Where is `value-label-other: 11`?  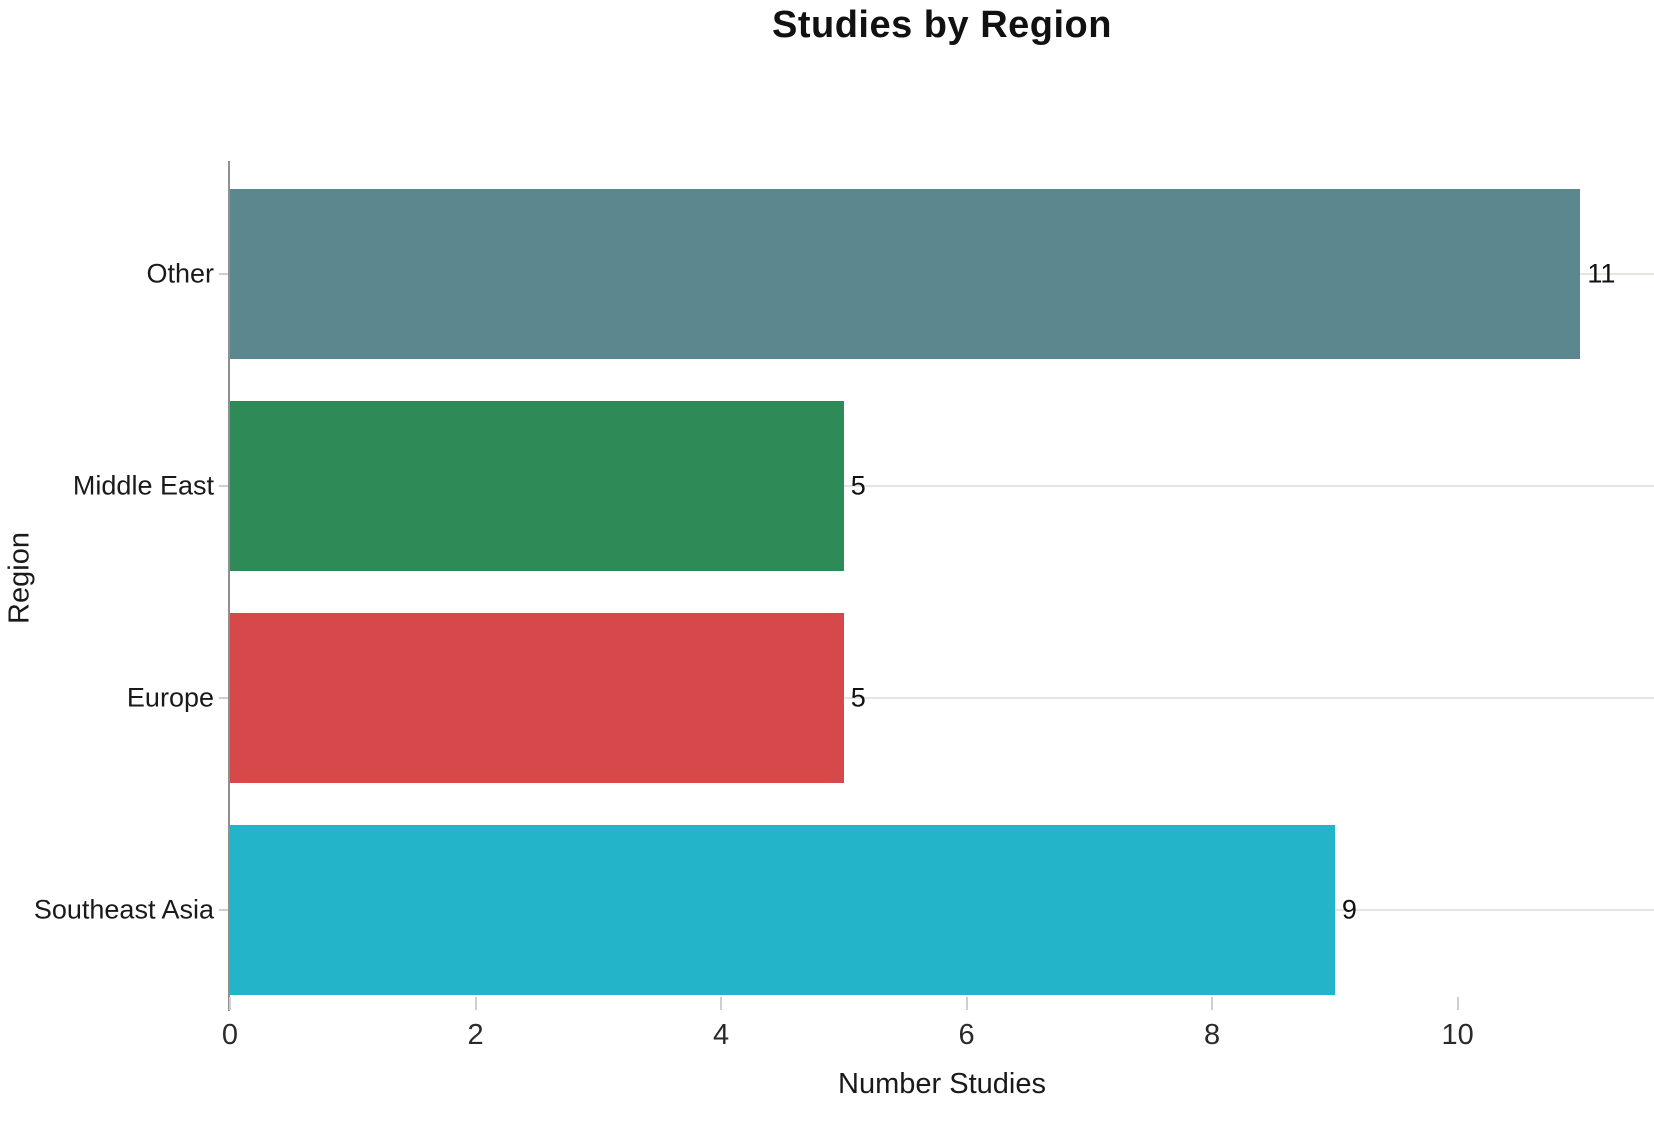 value-label-other: 11 is located at coordinates (1601, 273).